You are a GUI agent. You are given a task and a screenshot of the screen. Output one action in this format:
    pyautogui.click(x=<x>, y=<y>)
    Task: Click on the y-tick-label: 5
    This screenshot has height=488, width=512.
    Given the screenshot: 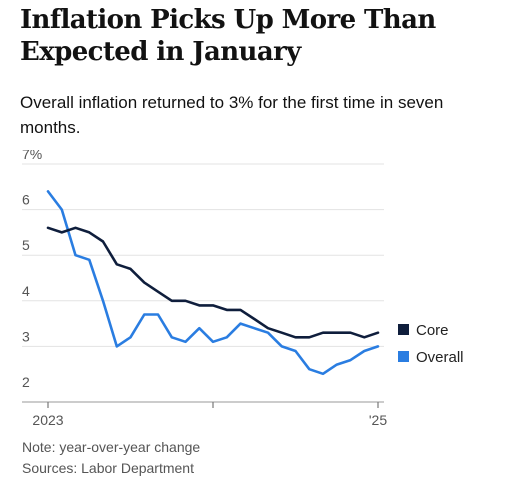 What is the action you would take?
    pyautogui.click(x=26, y=245)
    